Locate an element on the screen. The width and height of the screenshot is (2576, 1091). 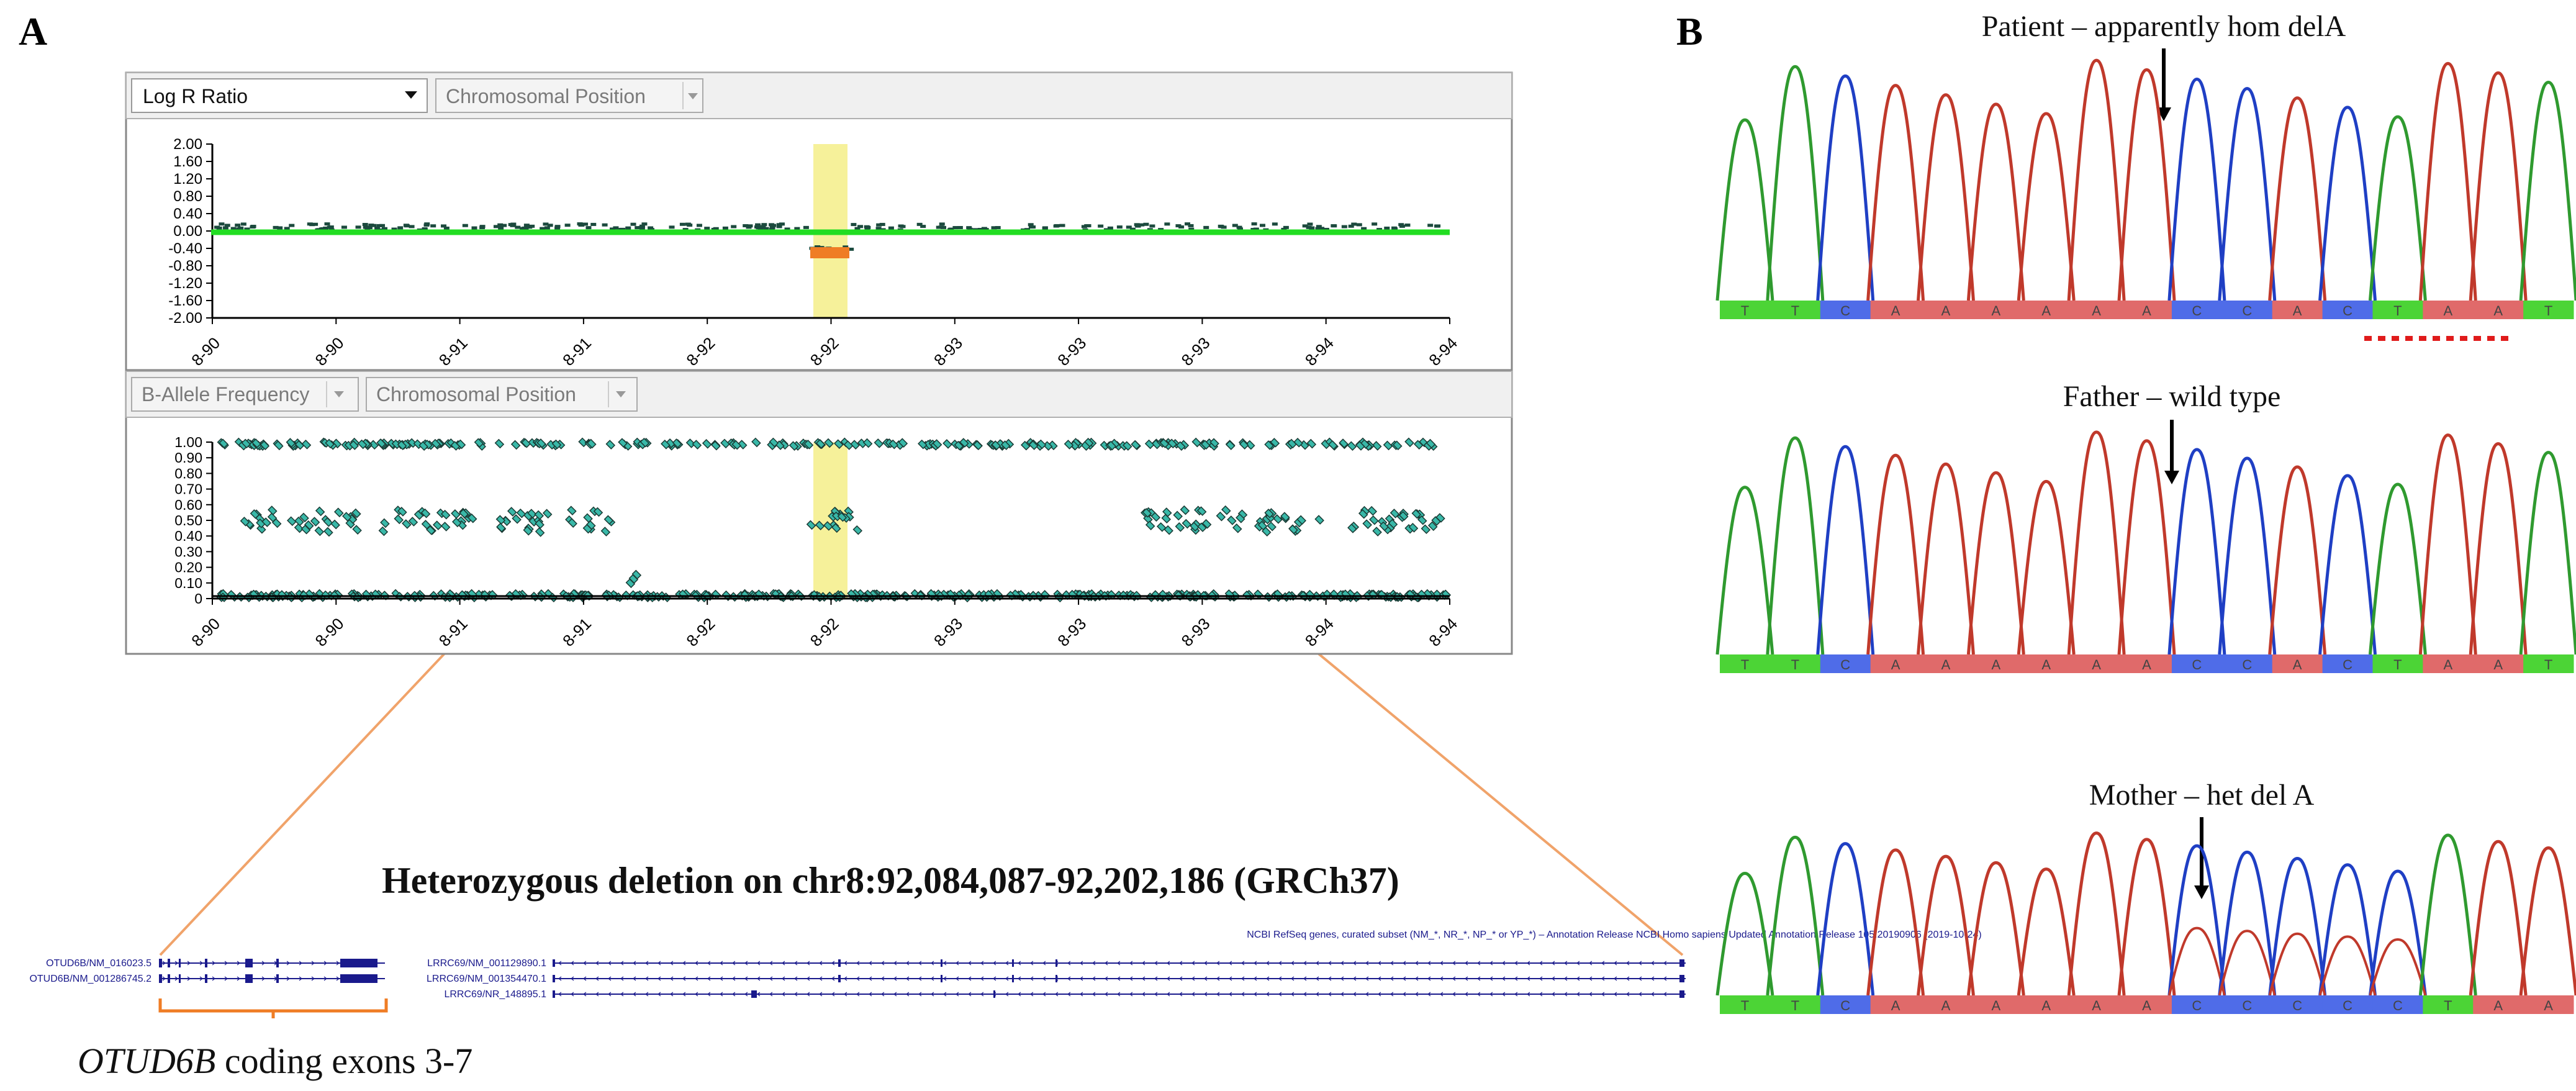
arrow-down-icon is located at coordinates (2171, 477).